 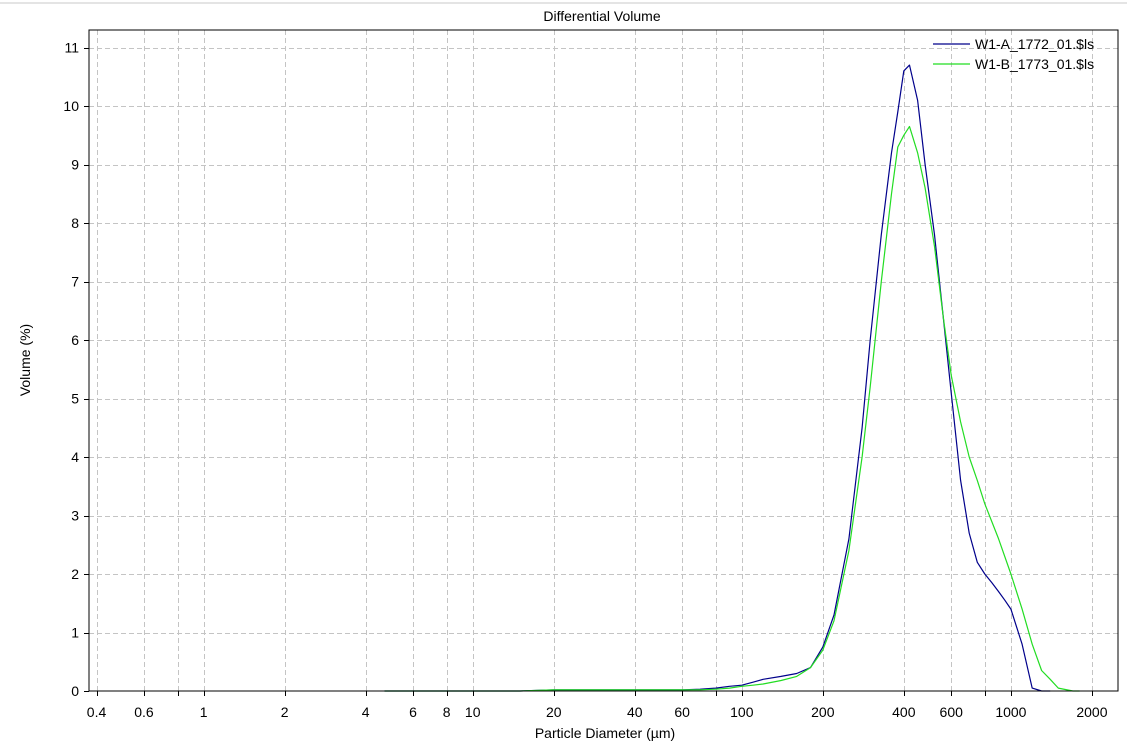 I want to click on y-tick-label: 4, so click(x=75, y=457).